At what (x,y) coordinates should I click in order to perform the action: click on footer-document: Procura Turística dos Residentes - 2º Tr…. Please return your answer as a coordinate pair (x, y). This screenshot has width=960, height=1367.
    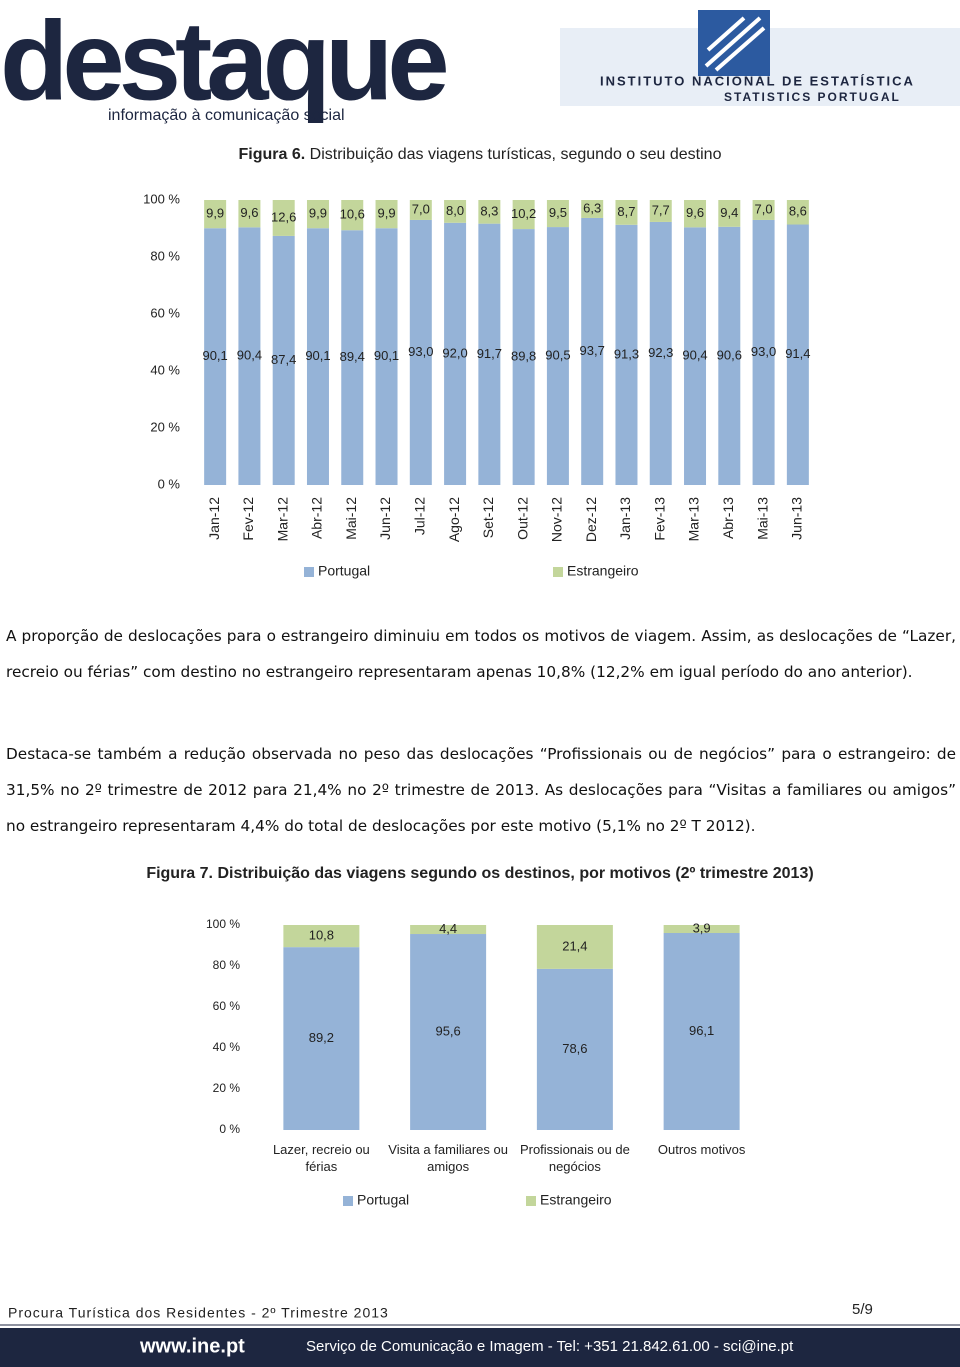
    Looking at the image, I should click on (198, 1313).